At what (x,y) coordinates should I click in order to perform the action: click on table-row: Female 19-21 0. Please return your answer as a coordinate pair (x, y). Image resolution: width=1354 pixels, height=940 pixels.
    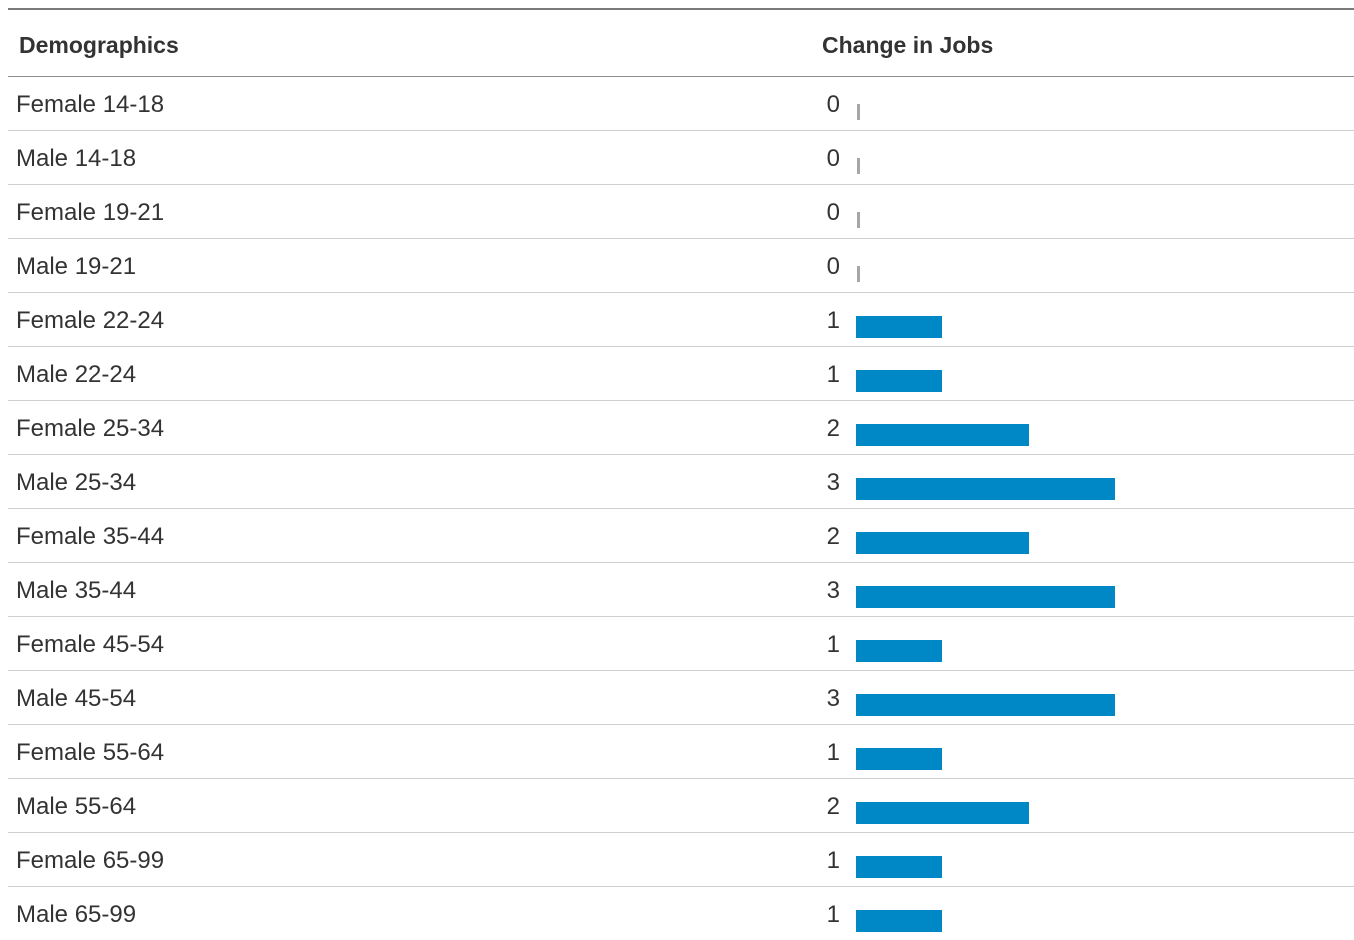
    Looking at the image, I should click on (681, 212).